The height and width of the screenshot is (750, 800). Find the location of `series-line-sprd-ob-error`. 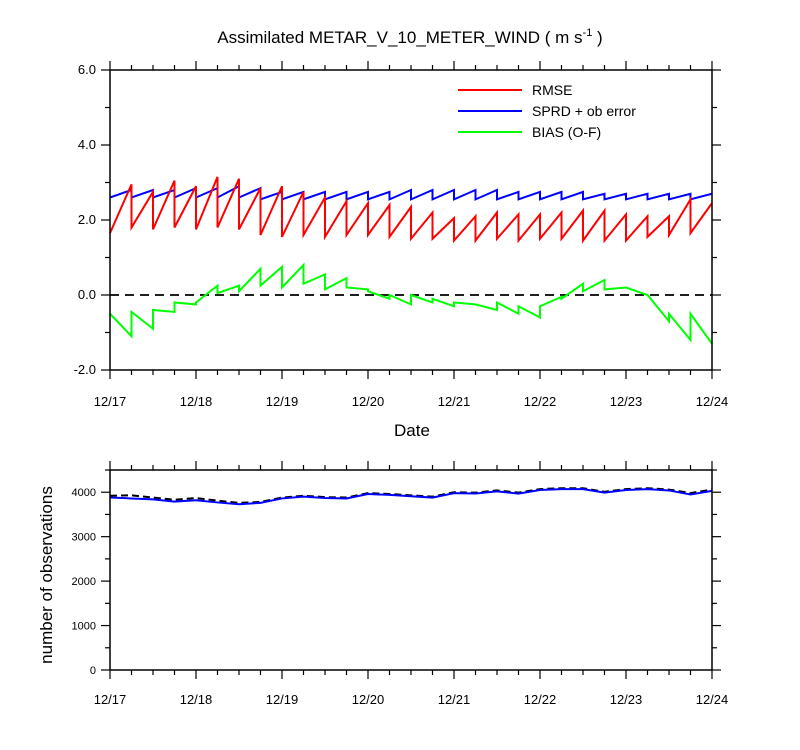

series-line-sprd-ob-error is located at coordinates (411, 192).